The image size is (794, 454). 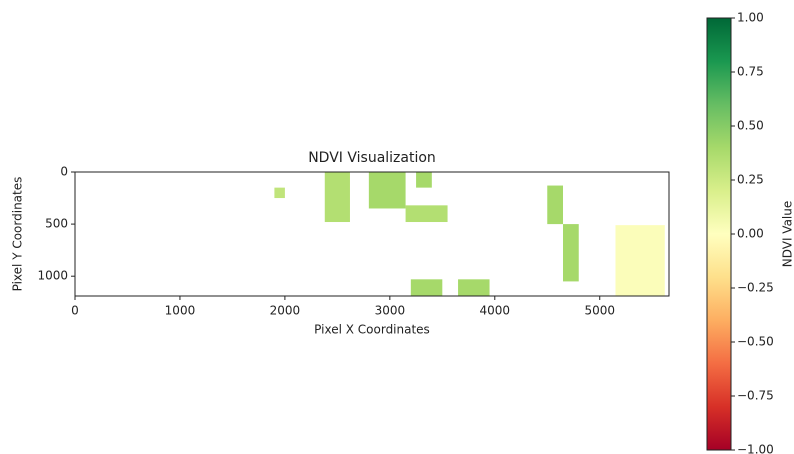 I want to click on colorbar-tick-label: −0.50, so click(x=755, y=342).